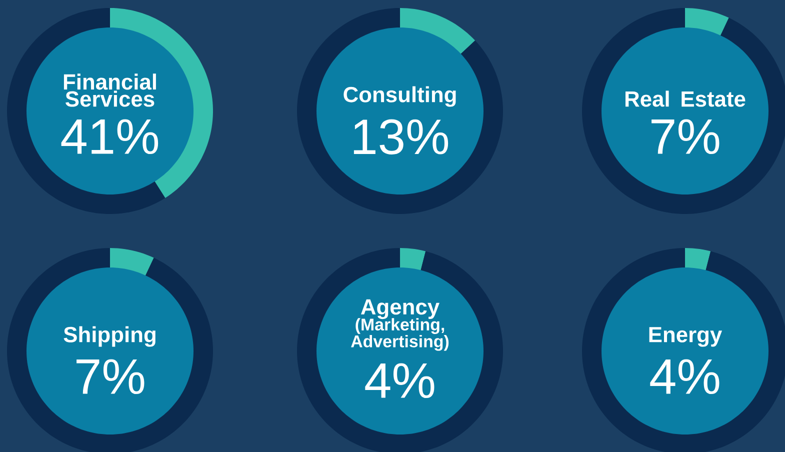  What do you see at coordinates (400, 334) in the screenshot?
I see `text: (Marketing, Advertising)` at bounding box center [400, 334].